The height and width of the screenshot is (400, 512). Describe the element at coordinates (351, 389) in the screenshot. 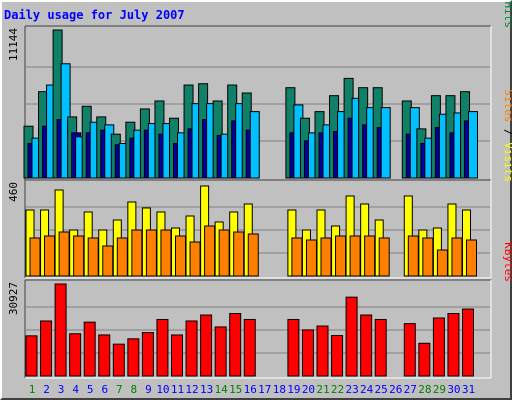

I see `day-label-23: 23` at that location.